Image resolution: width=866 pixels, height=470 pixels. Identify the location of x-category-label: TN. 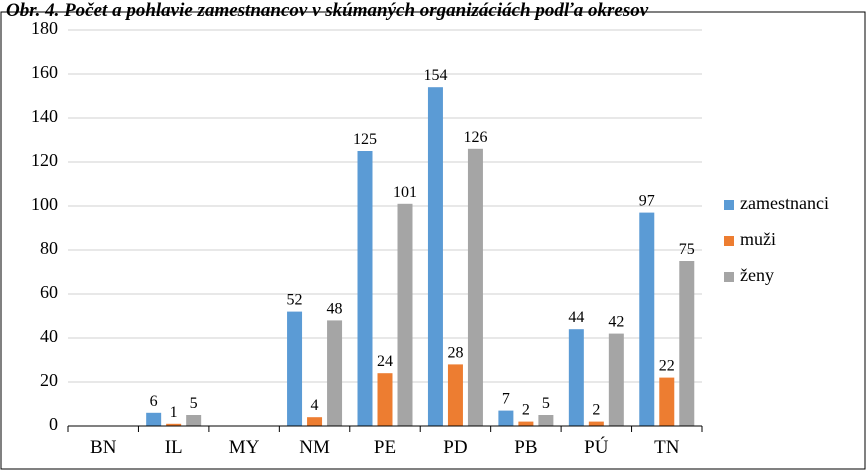
(667, 447).